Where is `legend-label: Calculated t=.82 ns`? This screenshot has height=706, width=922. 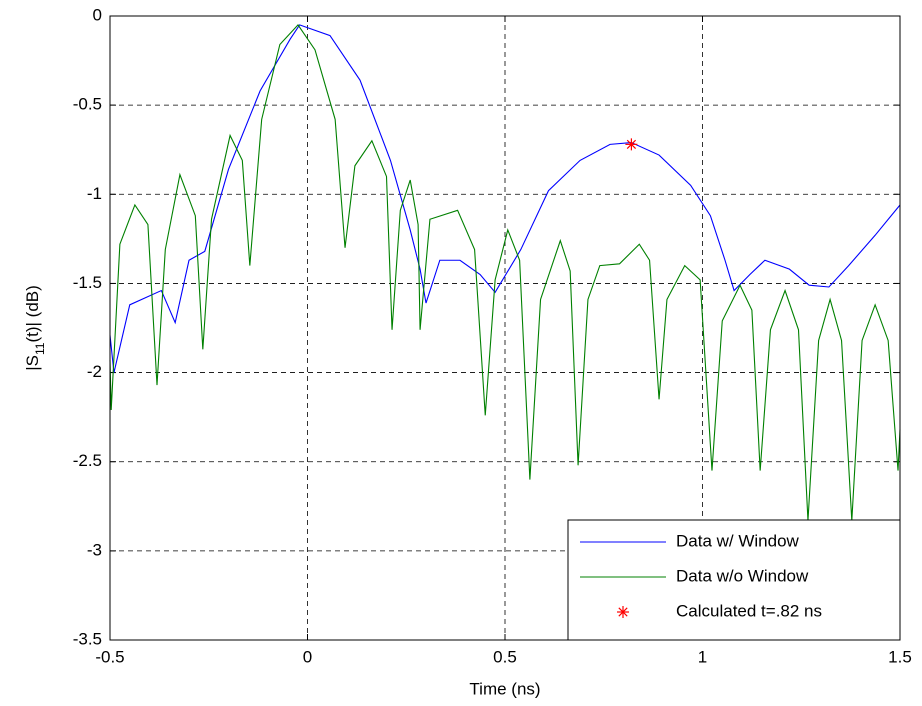
legend-label: Calculated t=.82 ns is located at coordinates (749, 610).